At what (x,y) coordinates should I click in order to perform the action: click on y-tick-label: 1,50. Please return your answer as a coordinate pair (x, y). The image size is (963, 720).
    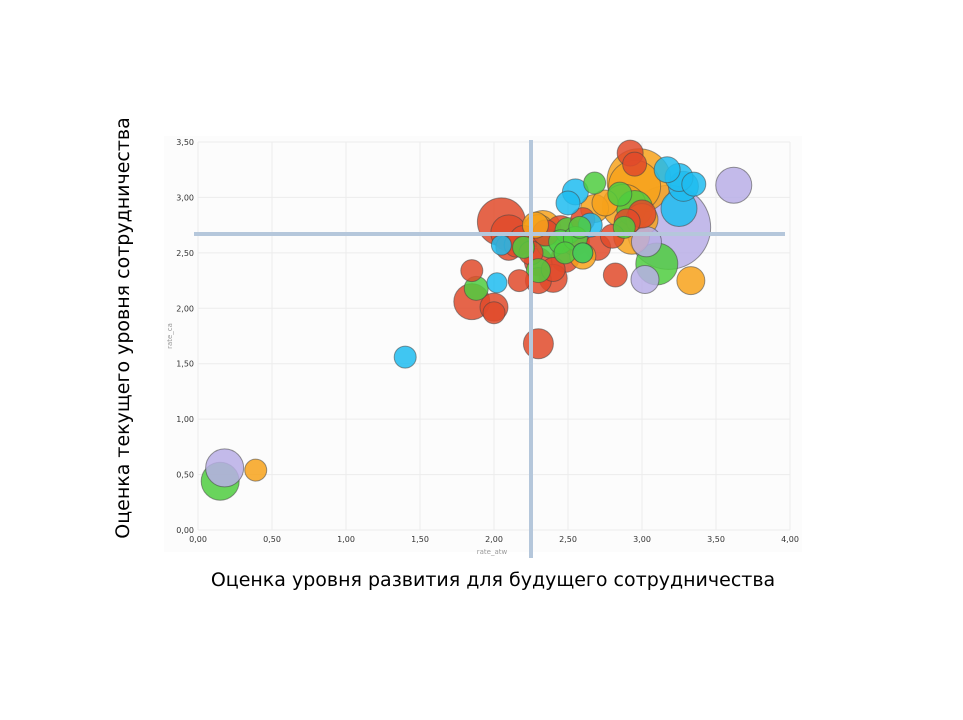
    Looking at the image, I should click on (185, 364).